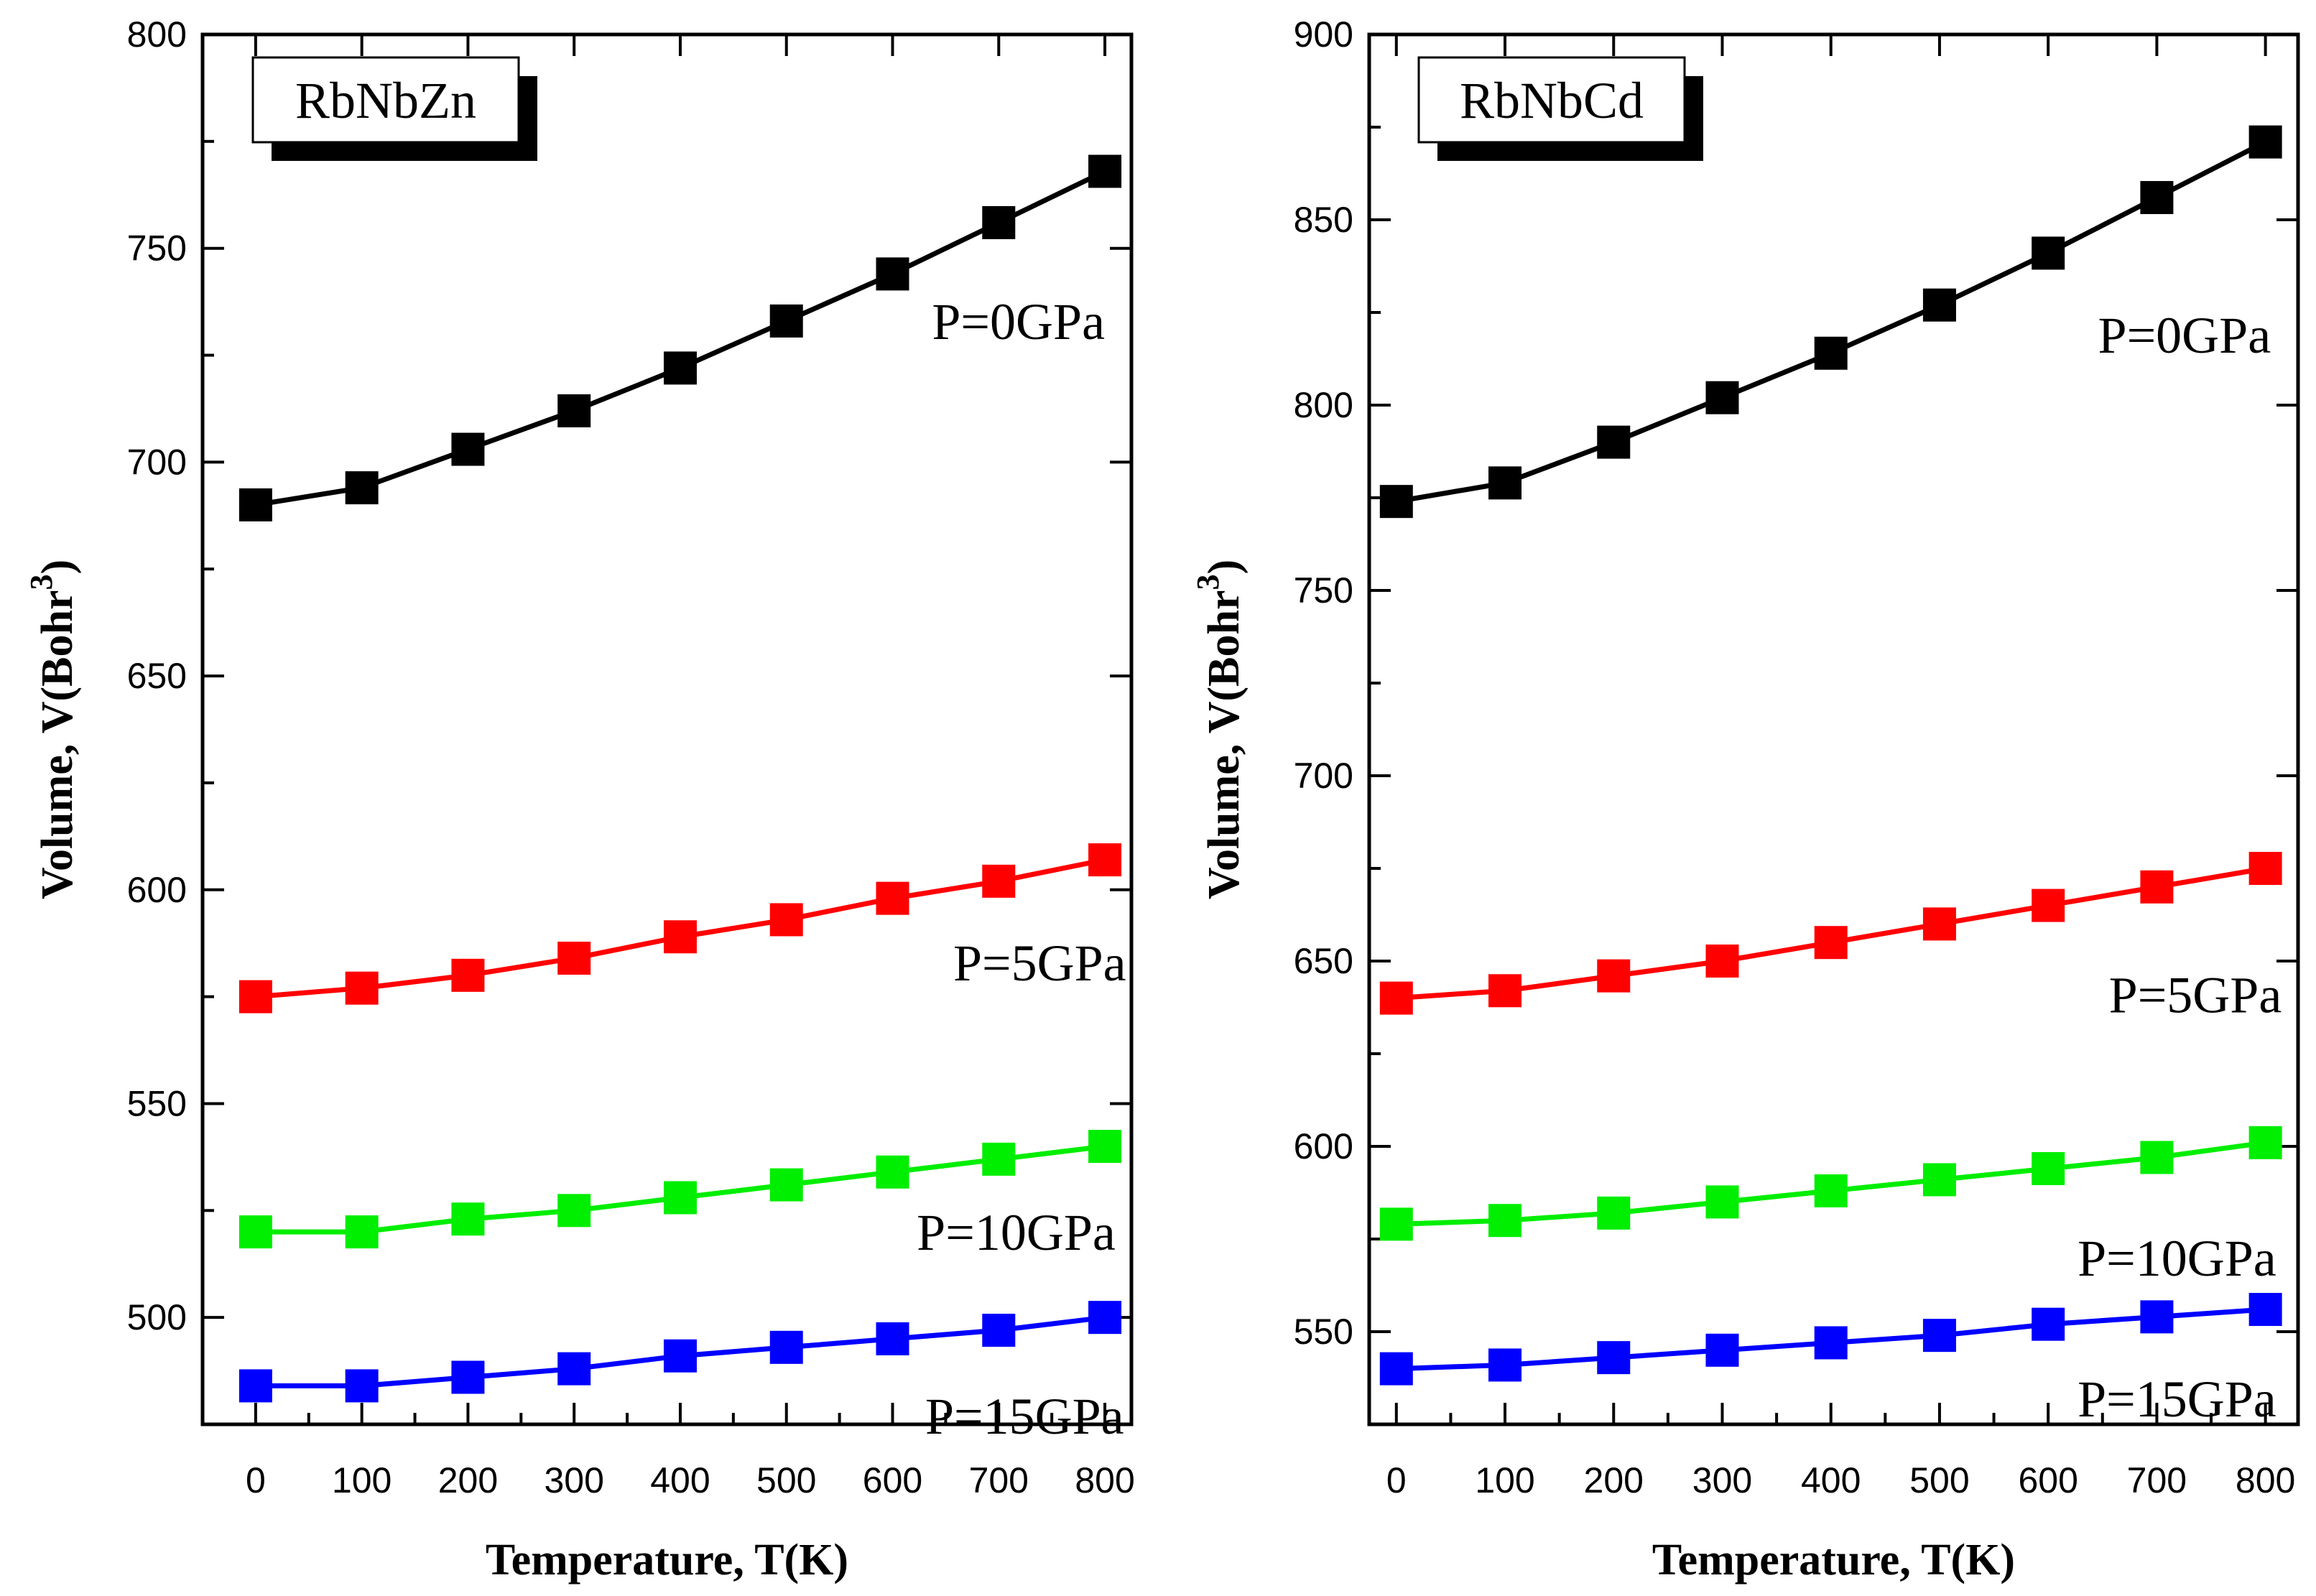 The image size is (2316, 1596). What do you see at coordinates (157, 1317) in the screenshot?
I see `y-tick-label: 500` at bounding box center [157, 1317].